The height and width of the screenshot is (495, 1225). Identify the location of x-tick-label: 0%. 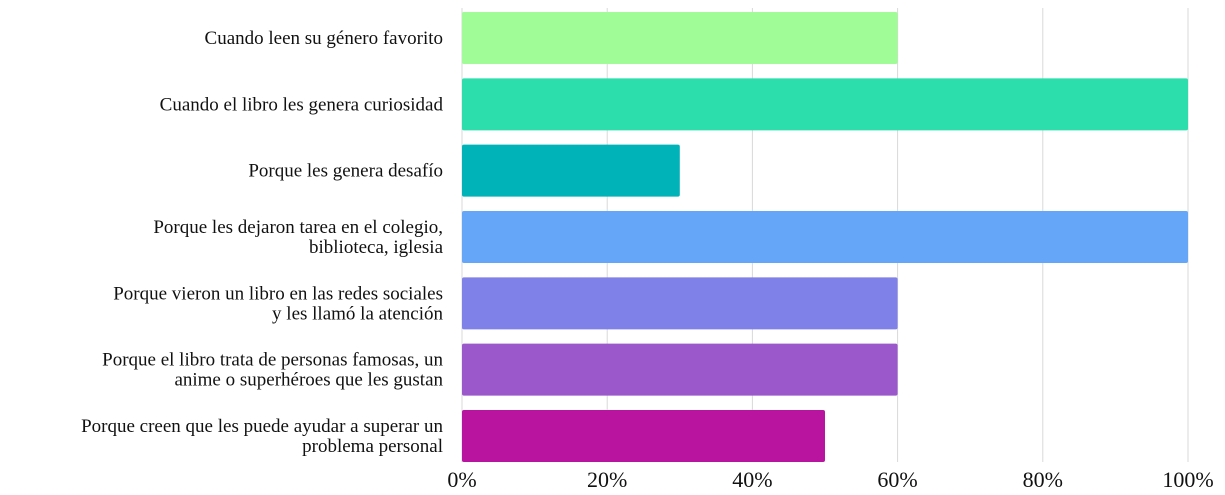
(461, 479).